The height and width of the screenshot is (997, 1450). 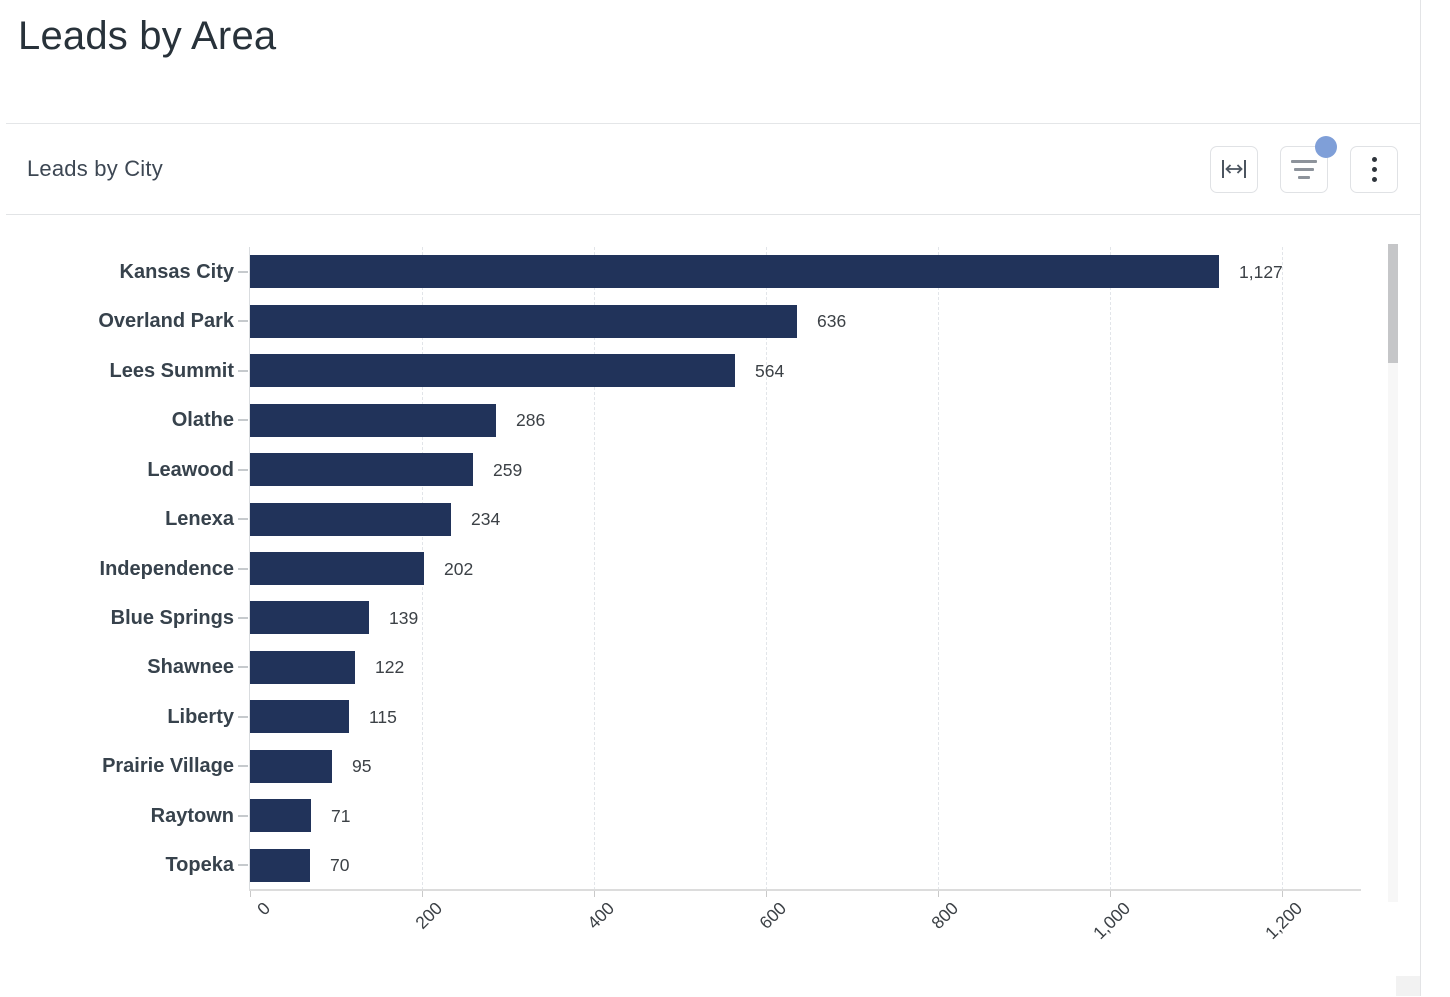 I want to click on category-label: Olathe, so click(x=202, y=420).